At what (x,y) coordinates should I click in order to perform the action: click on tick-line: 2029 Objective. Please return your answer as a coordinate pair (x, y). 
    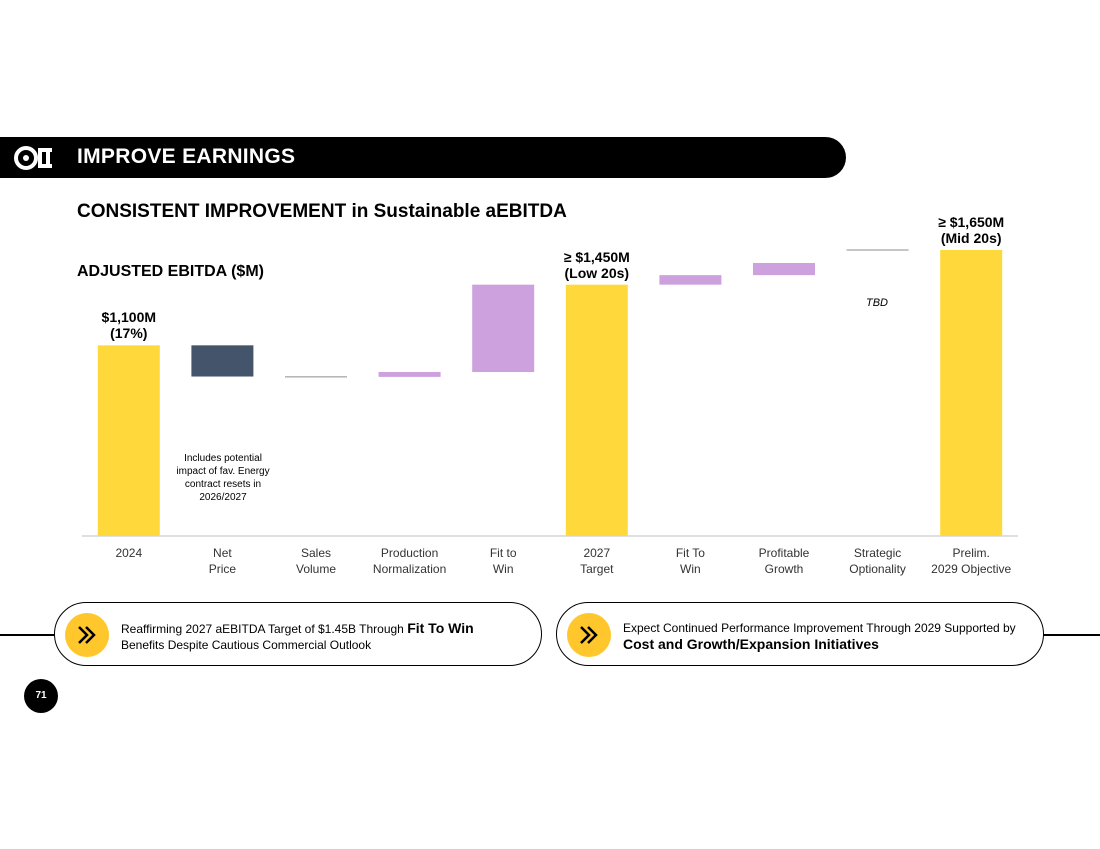
    Looking at the image, I should click on (971, 569).